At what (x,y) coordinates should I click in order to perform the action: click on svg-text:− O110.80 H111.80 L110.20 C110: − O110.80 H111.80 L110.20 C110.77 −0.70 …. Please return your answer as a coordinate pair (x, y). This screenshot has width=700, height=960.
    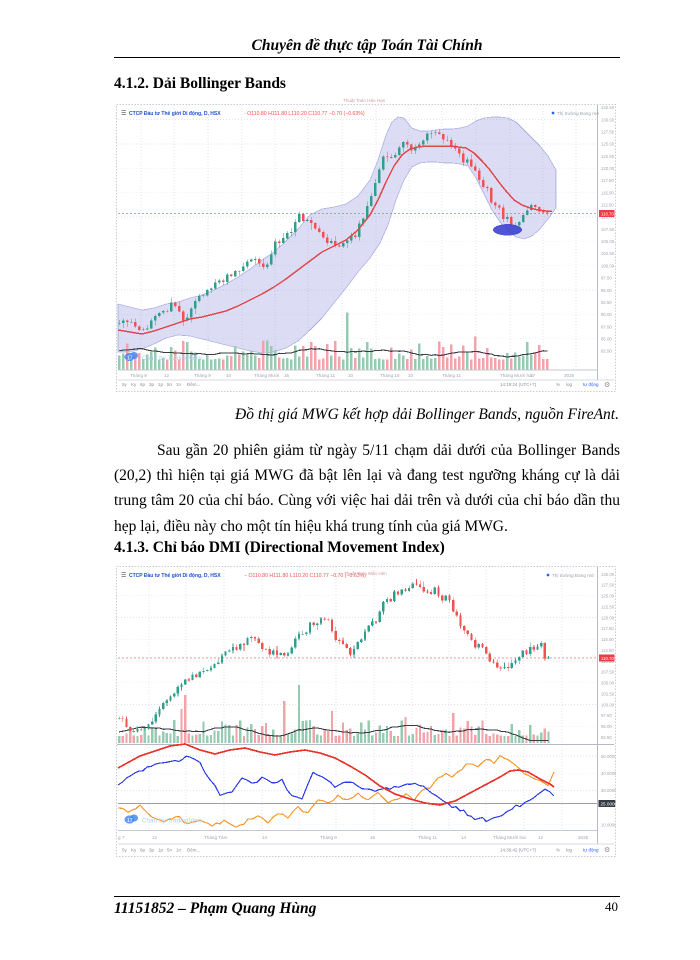
    Looking at the image, I should click on (305, 576).